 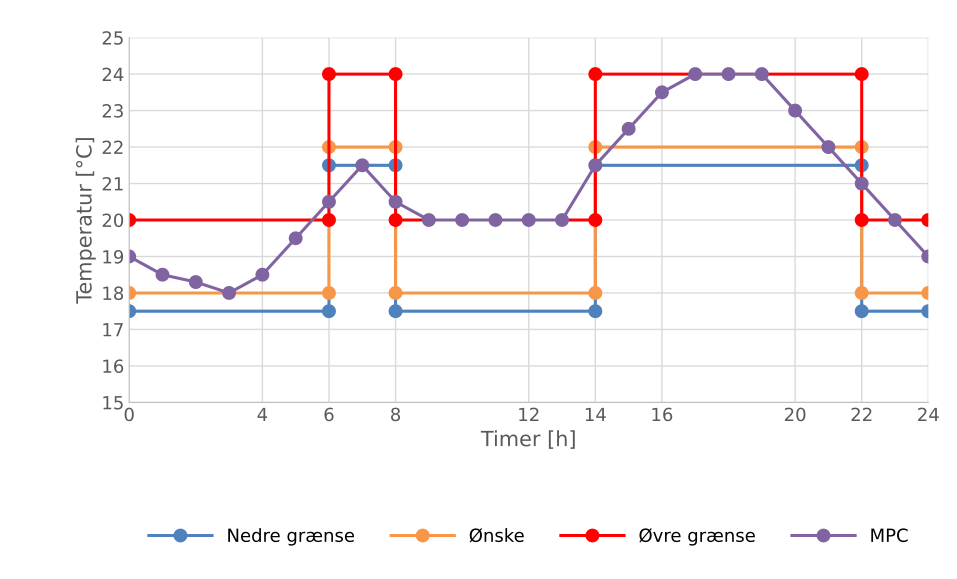 I want to click on x-tick-label: 22, so click(x=862, y=414).